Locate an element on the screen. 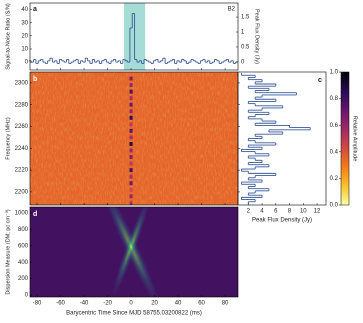 The height and width of the screenshot is (323, 363). x-axis-label: Peak Flux Density (Jy) is located at coordinates (282, 221).